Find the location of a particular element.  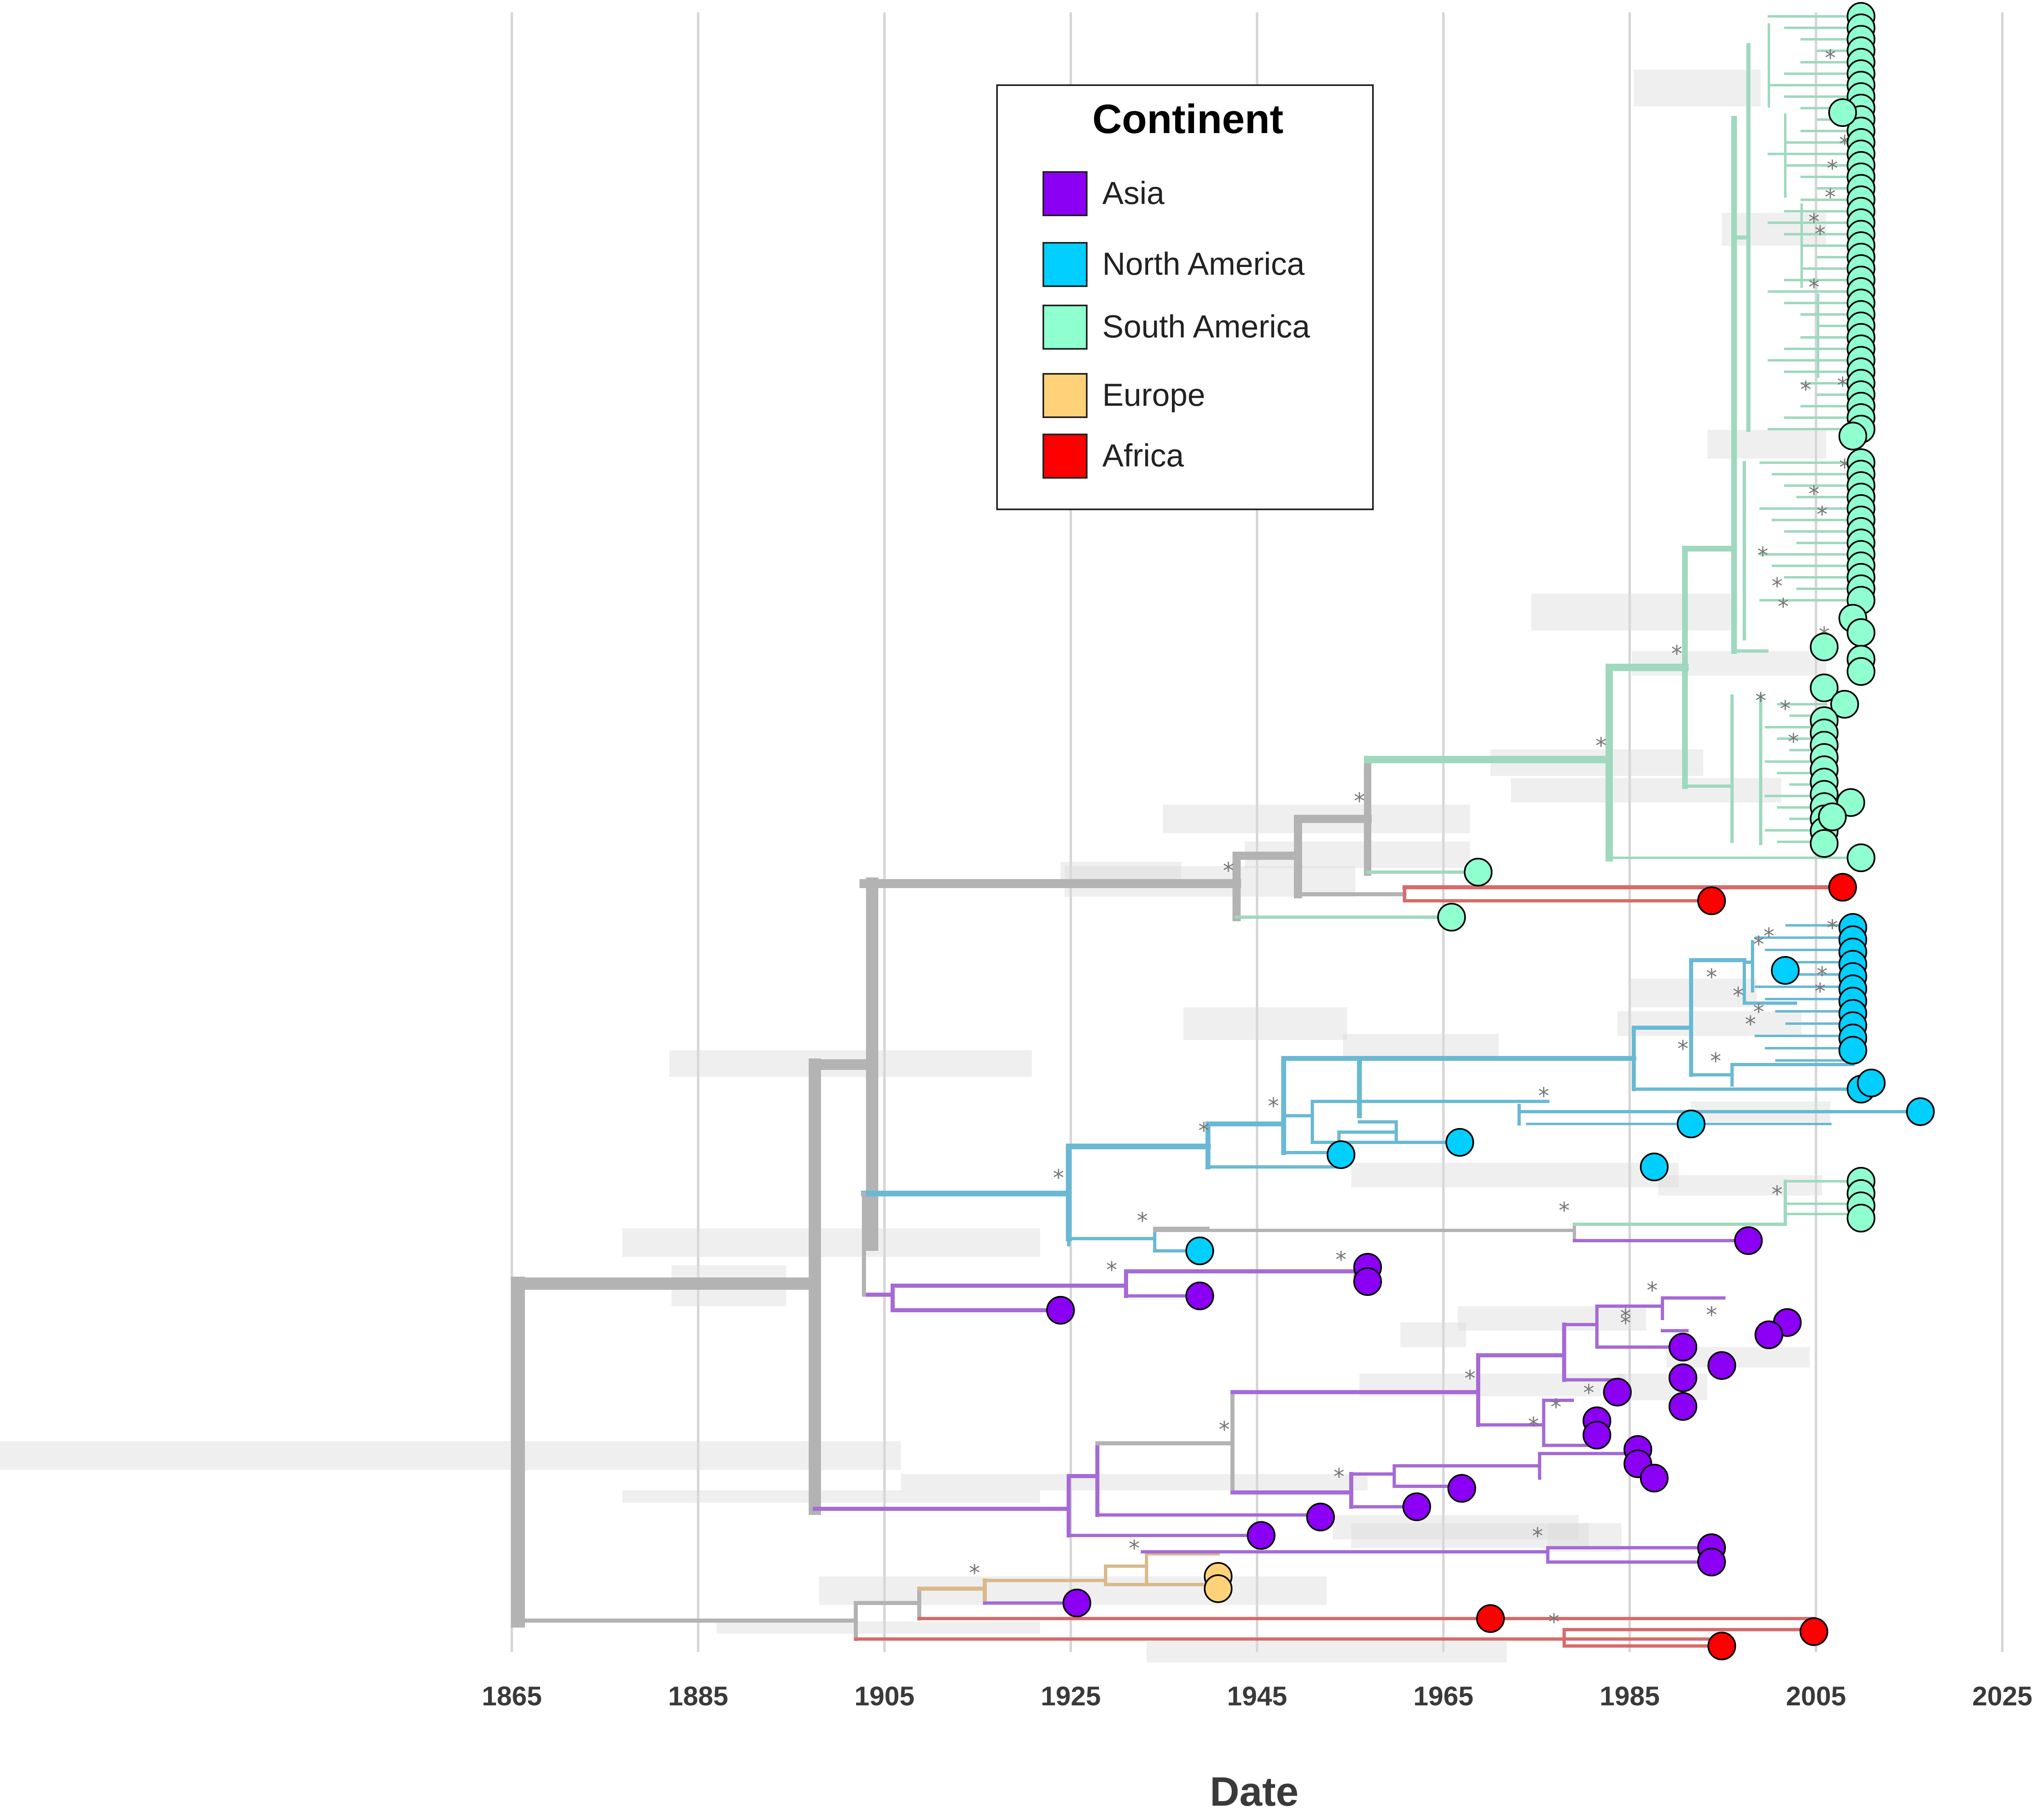

tick-label: 1945 is located at coordinates (1257, 1696).